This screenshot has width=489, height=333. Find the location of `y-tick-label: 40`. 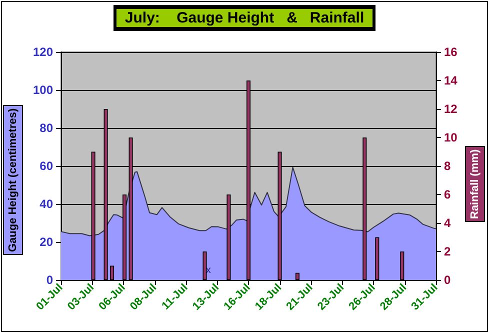

y-tick-label: 40 is located at coordinates (47, 204).